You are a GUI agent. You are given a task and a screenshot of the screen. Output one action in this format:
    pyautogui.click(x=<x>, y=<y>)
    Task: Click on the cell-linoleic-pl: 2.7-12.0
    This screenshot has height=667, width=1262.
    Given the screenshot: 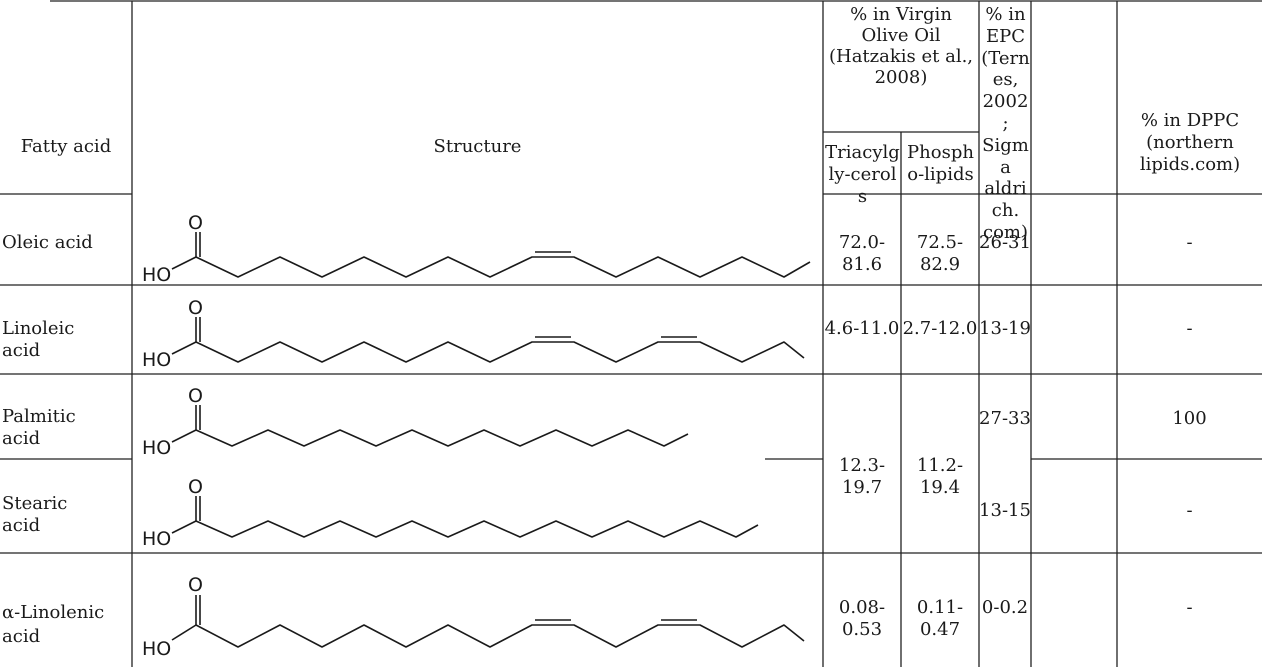 What is the action you would take?
    pyautogui.click(x=940, y=328)
    